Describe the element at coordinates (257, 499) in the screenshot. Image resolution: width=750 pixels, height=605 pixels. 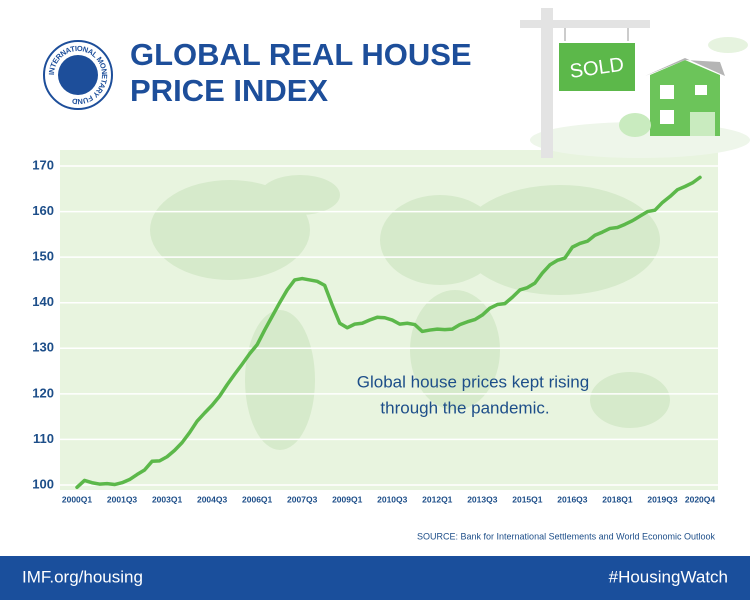
I see `x-tick-label: 2006Q1` at that location.